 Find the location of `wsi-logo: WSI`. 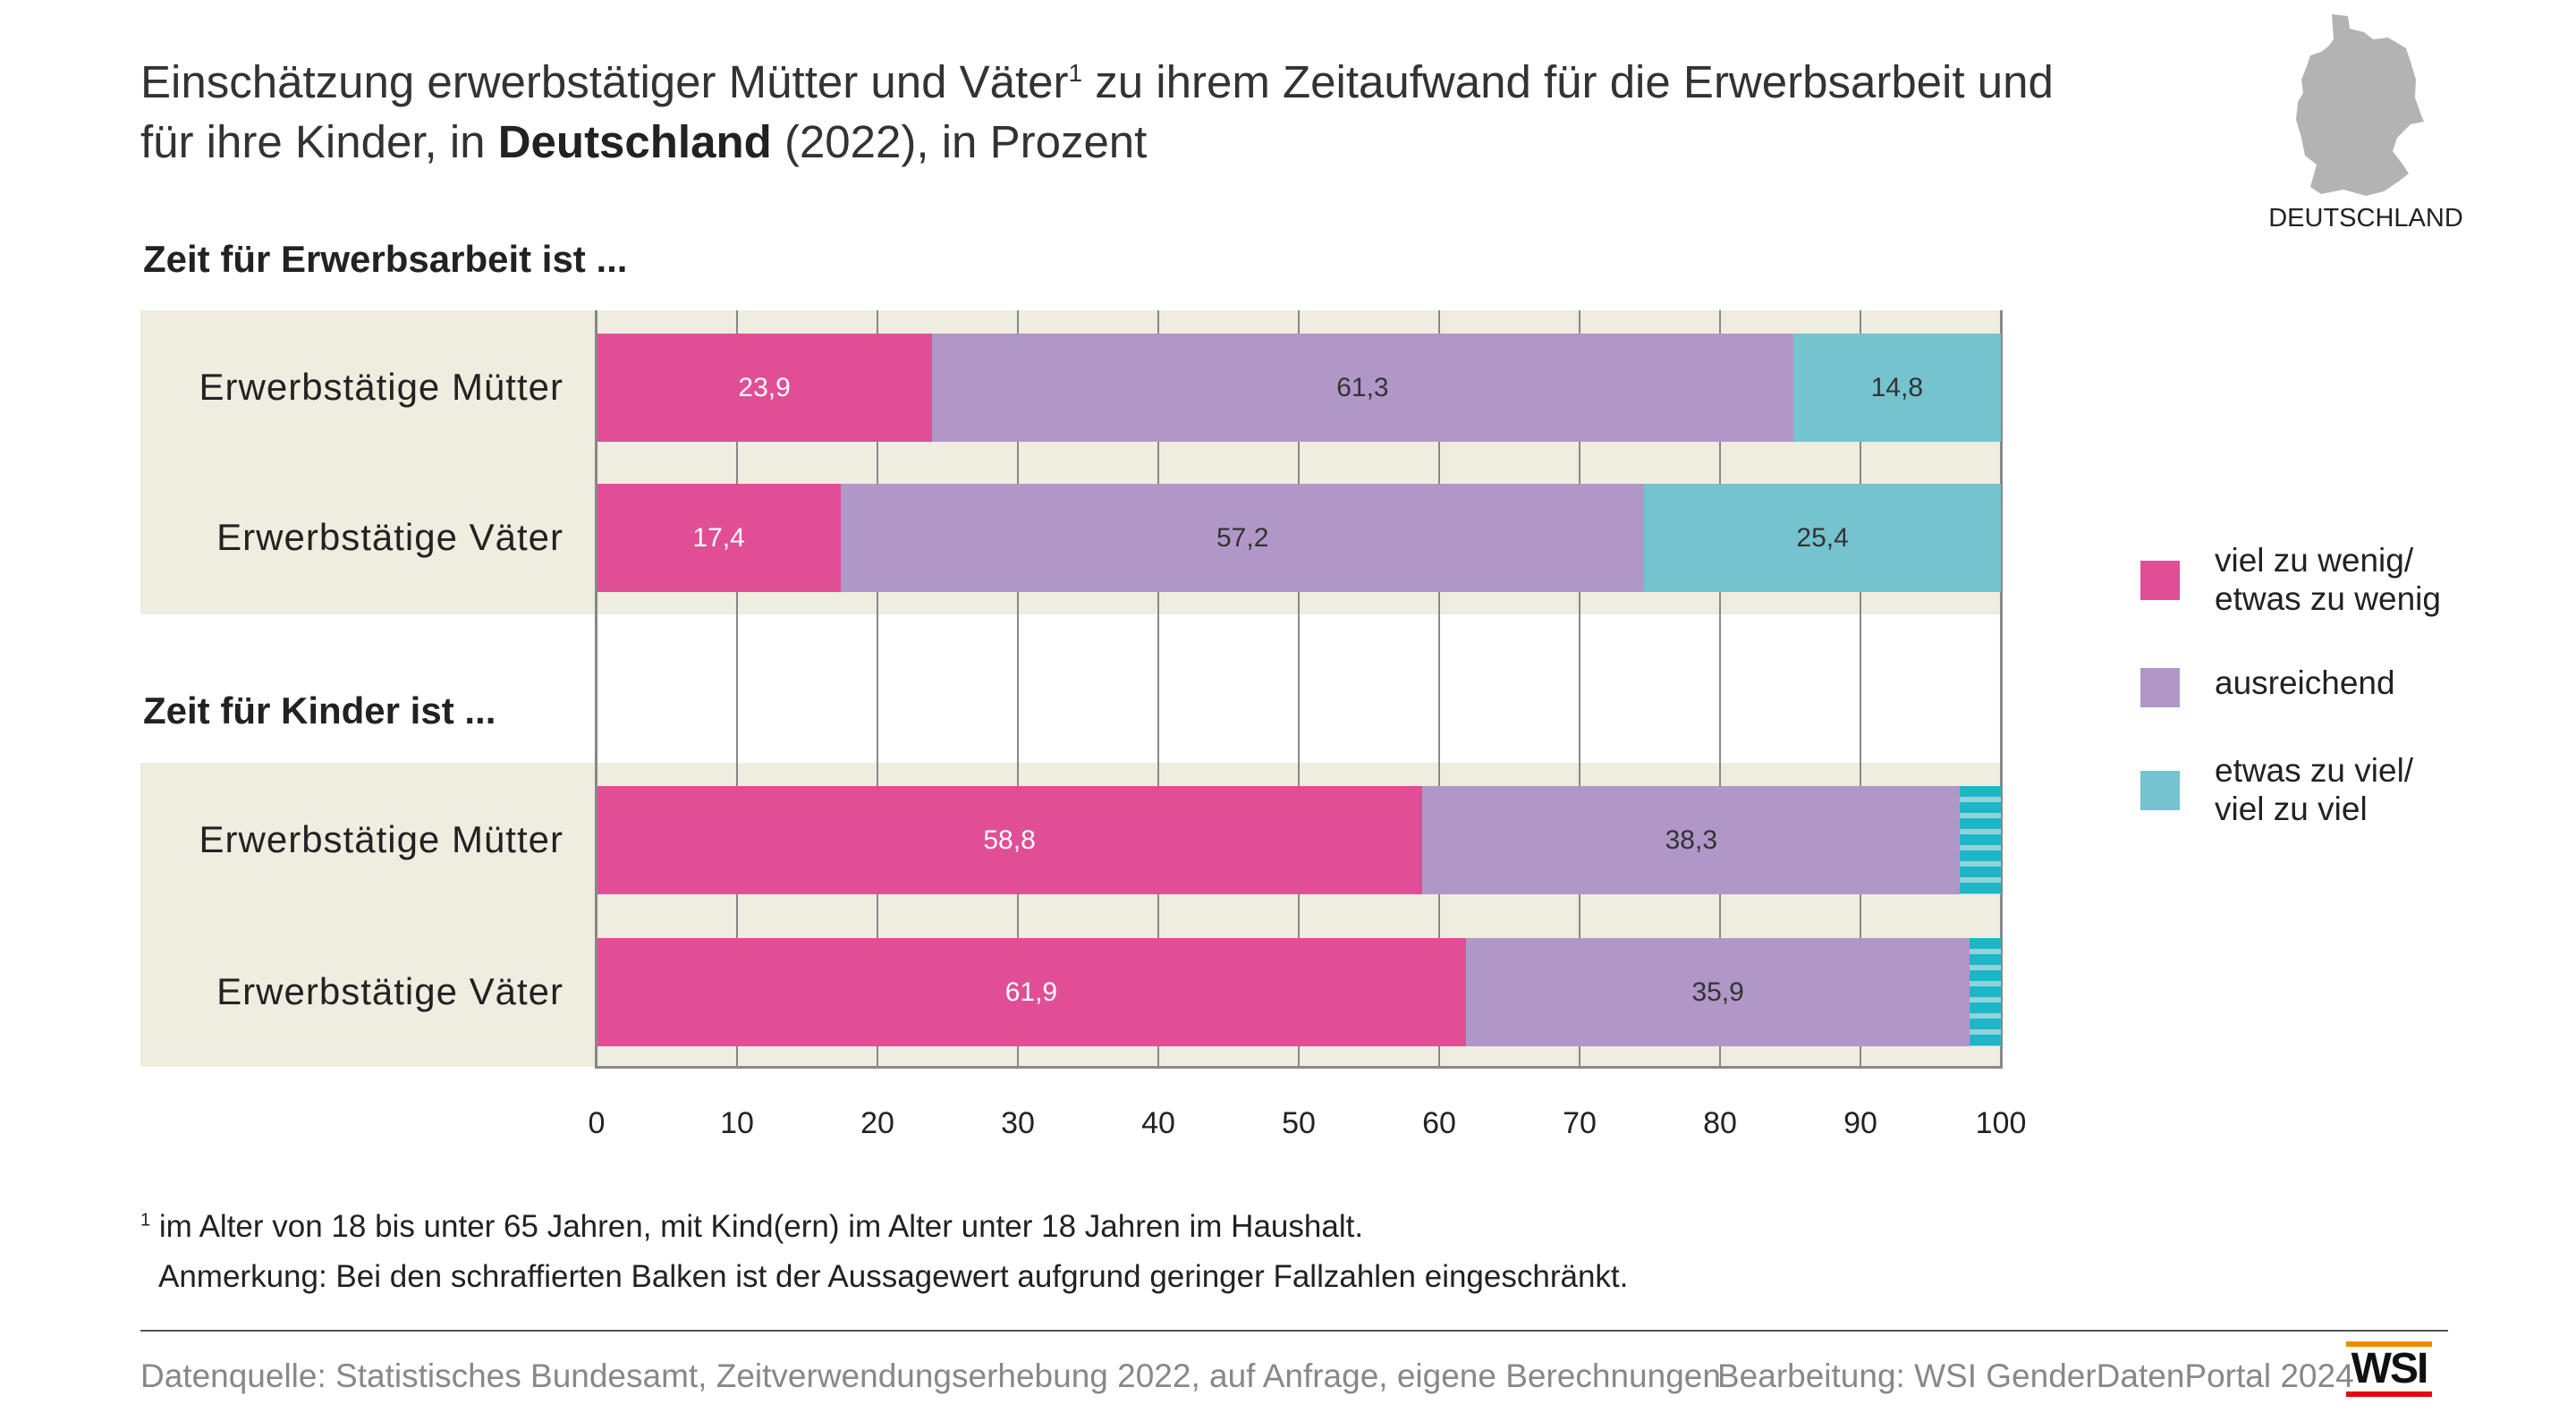

wsi-logo: WSI is located at coordinates (2389, 1369).